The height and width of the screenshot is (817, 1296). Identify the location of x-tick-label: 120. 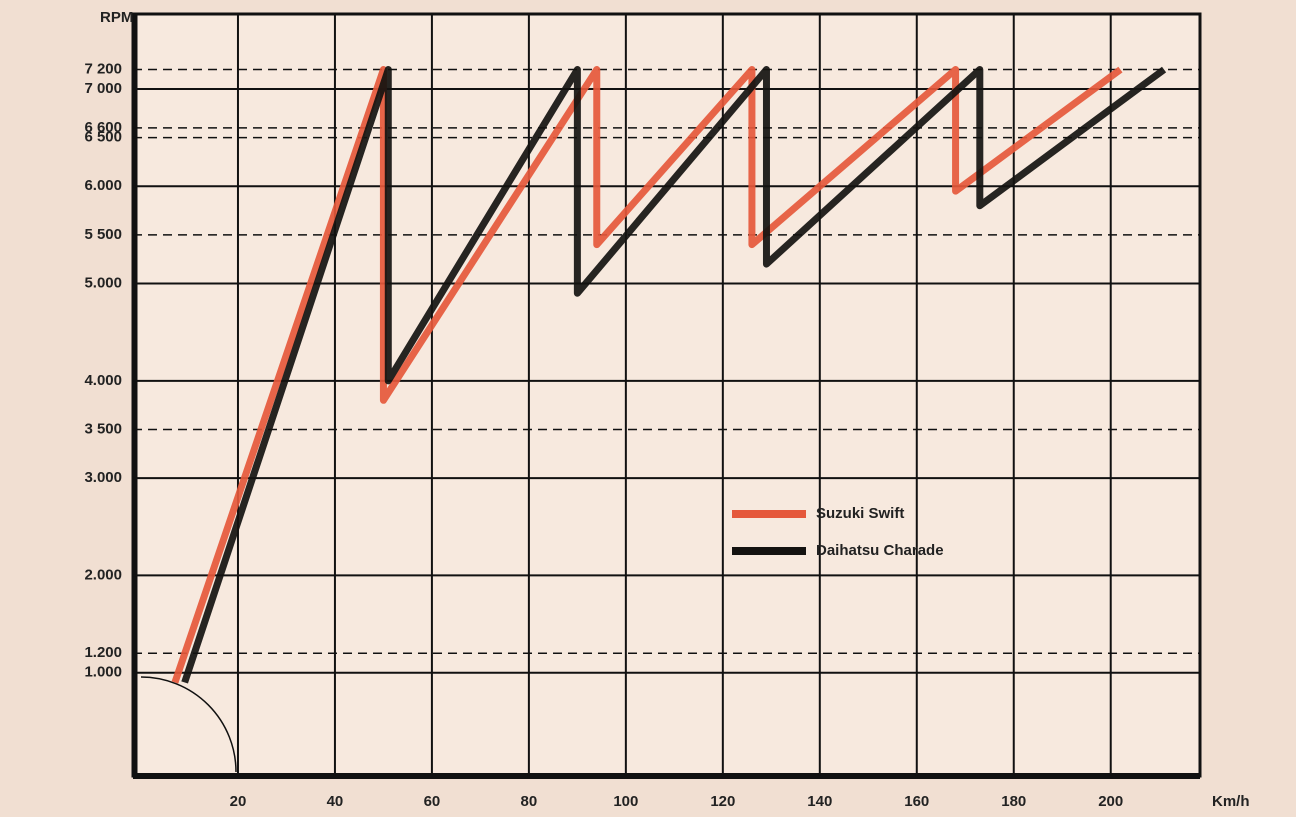
(722, 801).